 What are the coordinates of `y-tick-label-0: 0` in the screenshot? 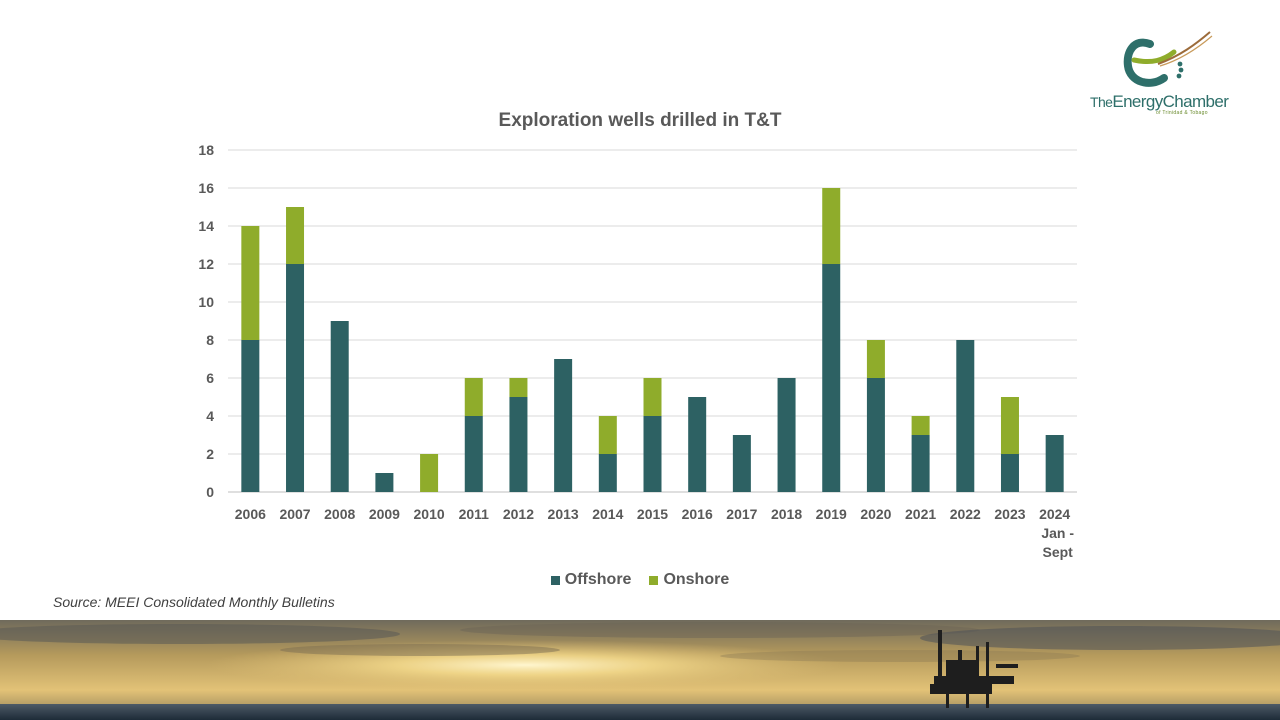 It's located at (210, 492).